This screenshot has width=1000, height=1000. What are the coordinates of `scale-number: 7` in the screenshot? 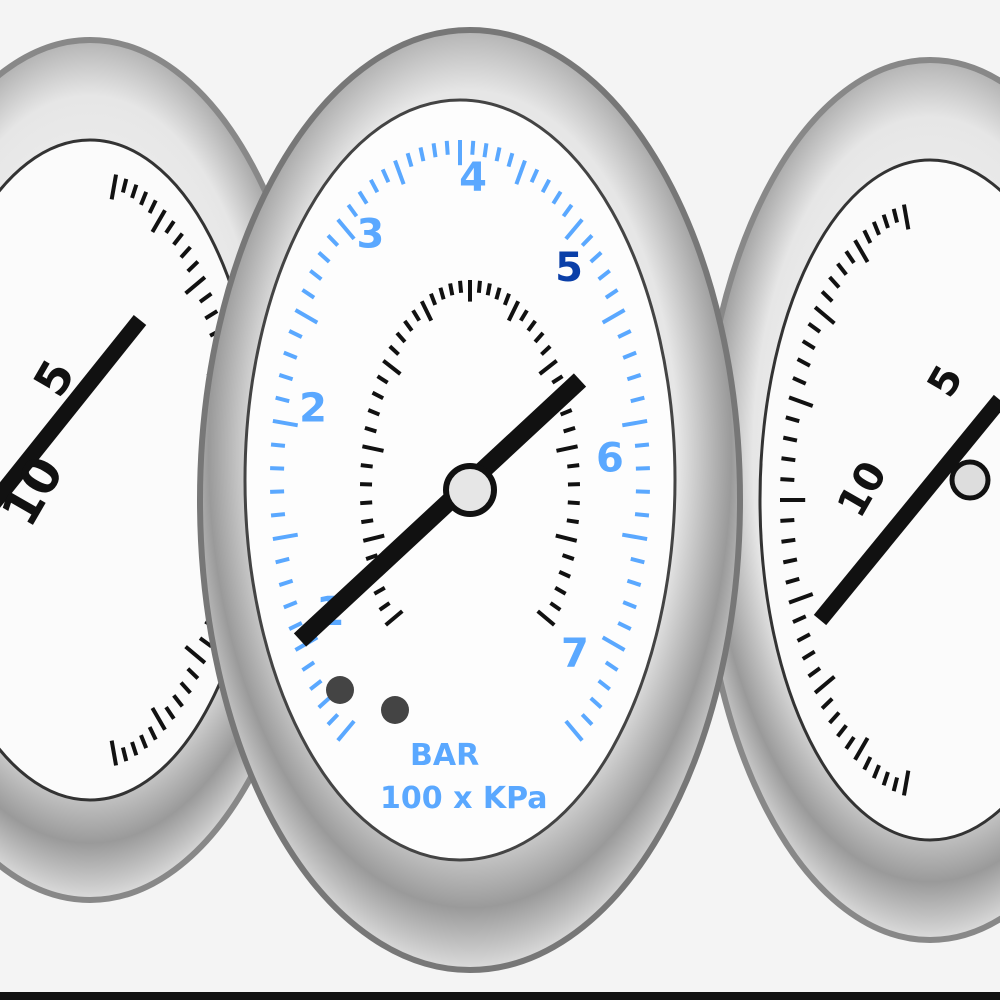 It's located at (575, 653).